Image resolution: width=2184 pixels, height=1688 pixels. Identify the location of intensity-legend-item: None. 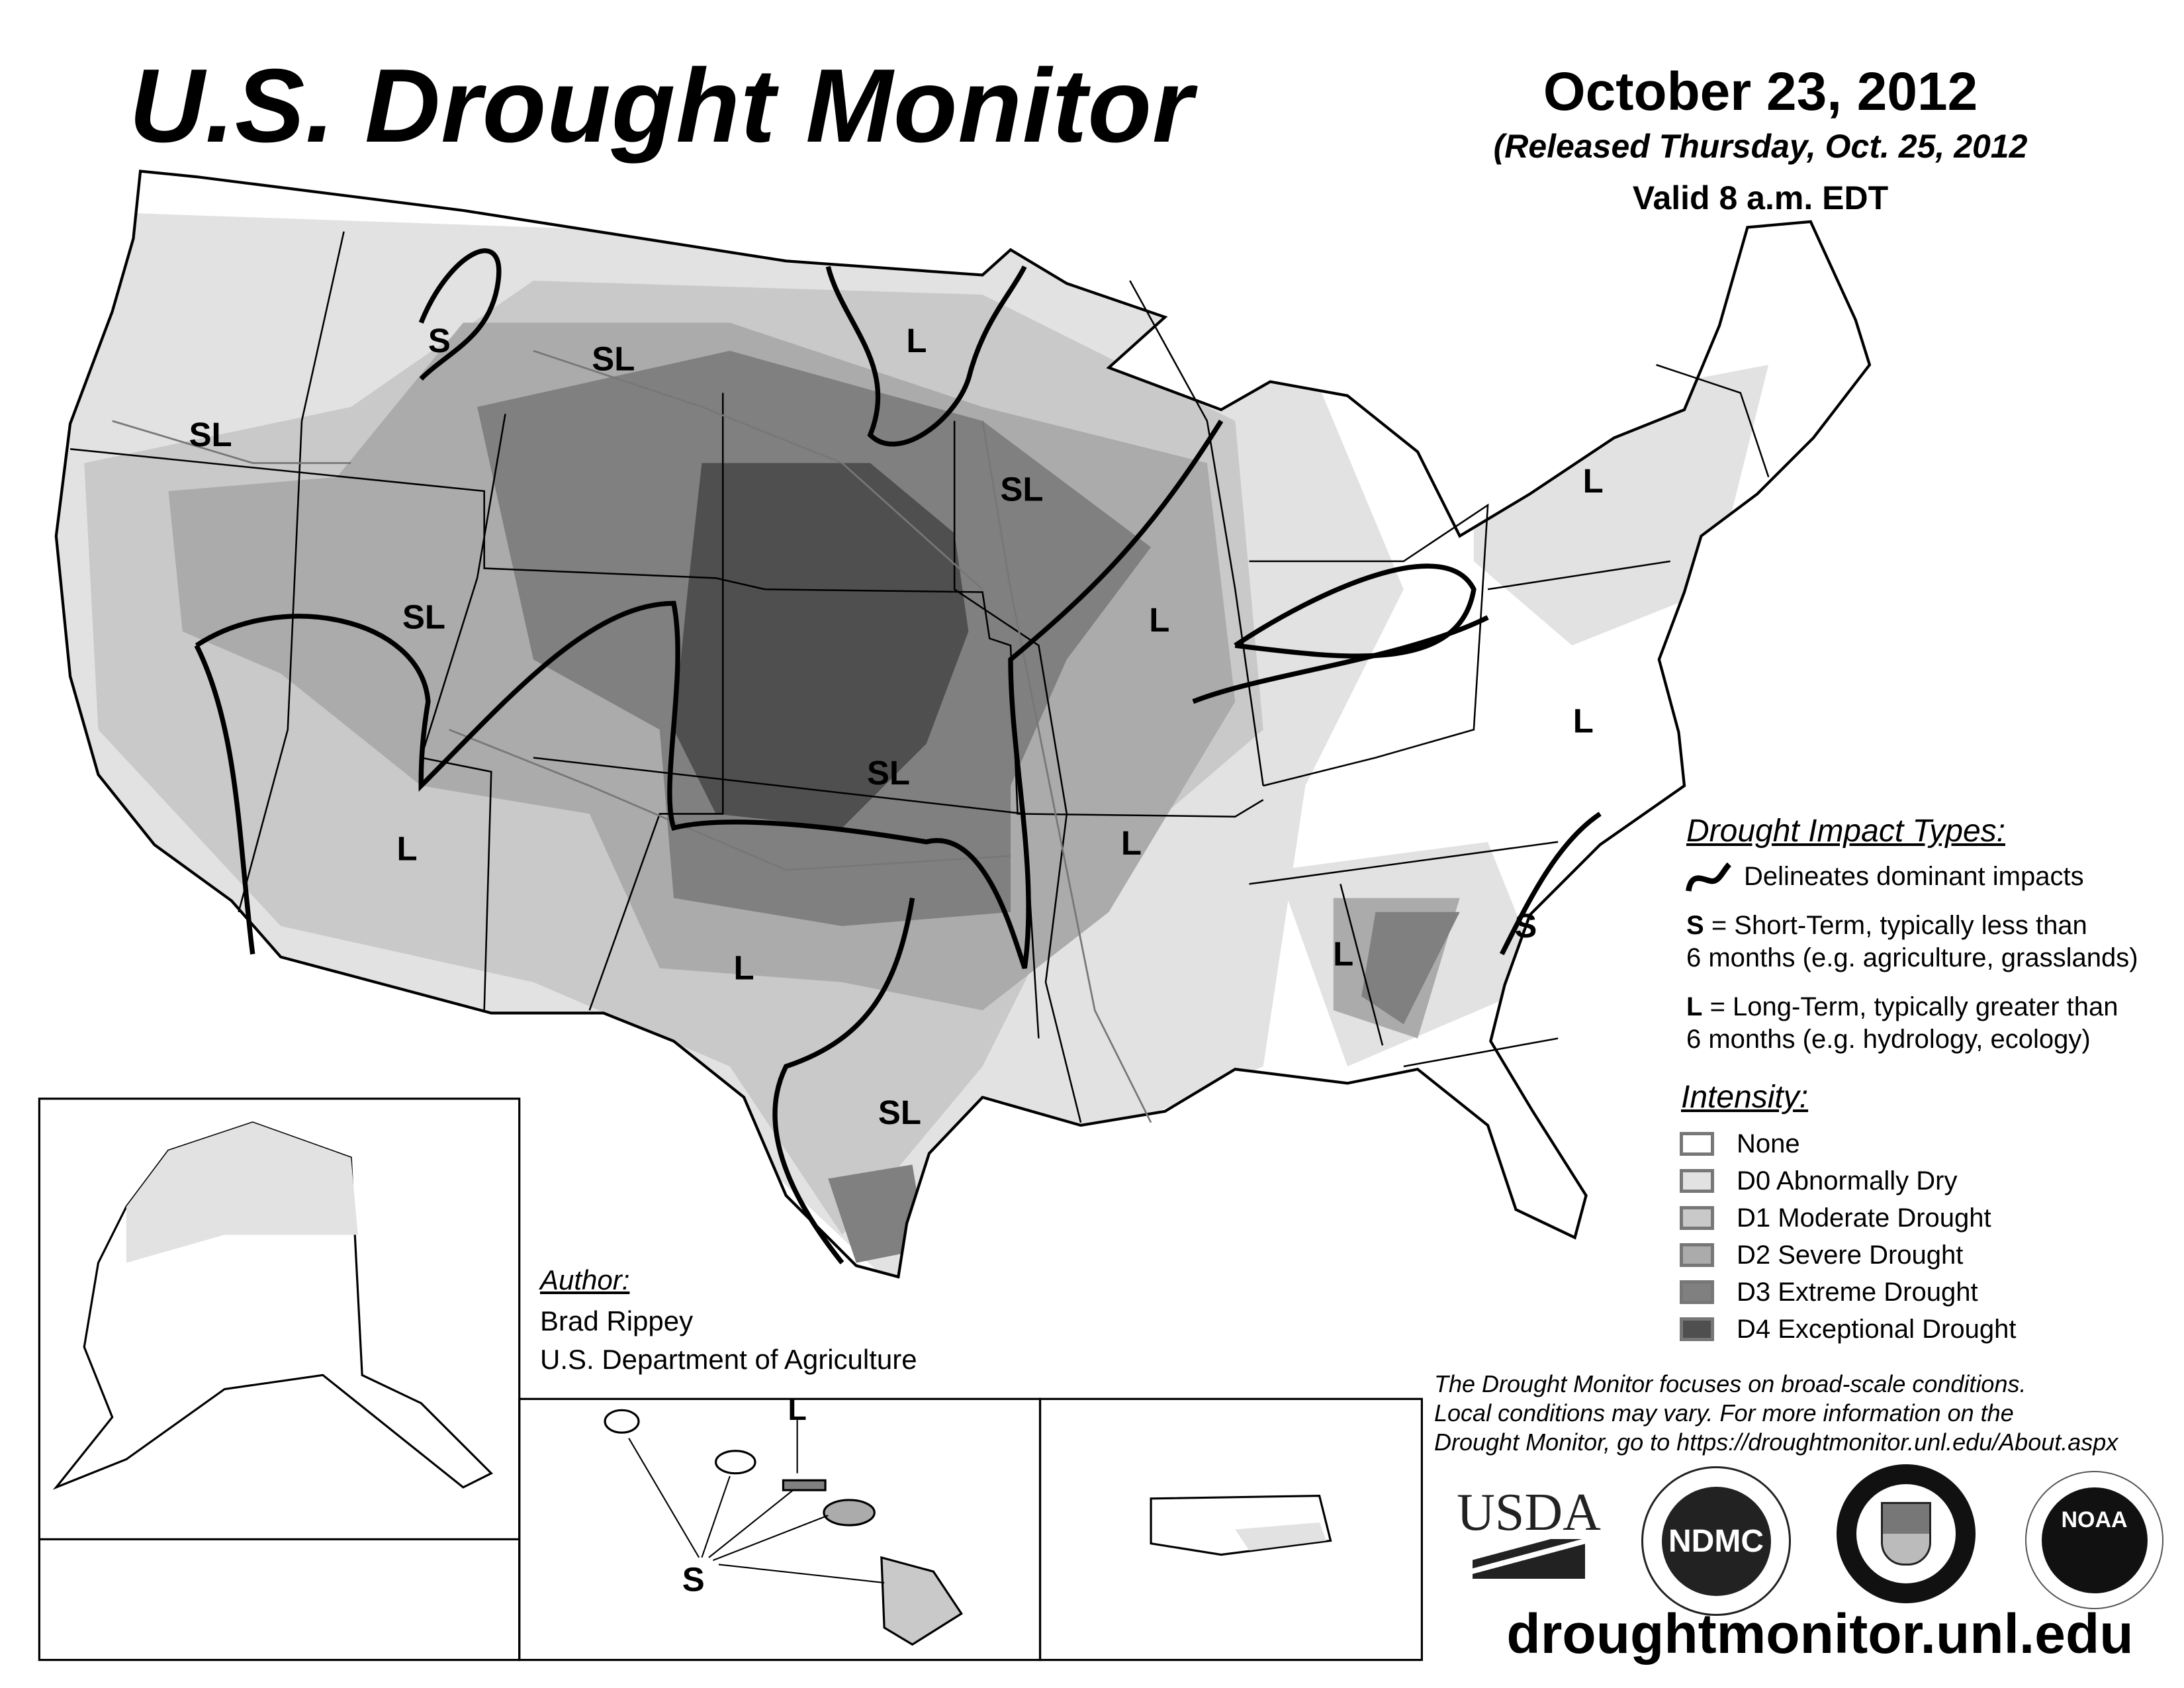
(1848, 1143).